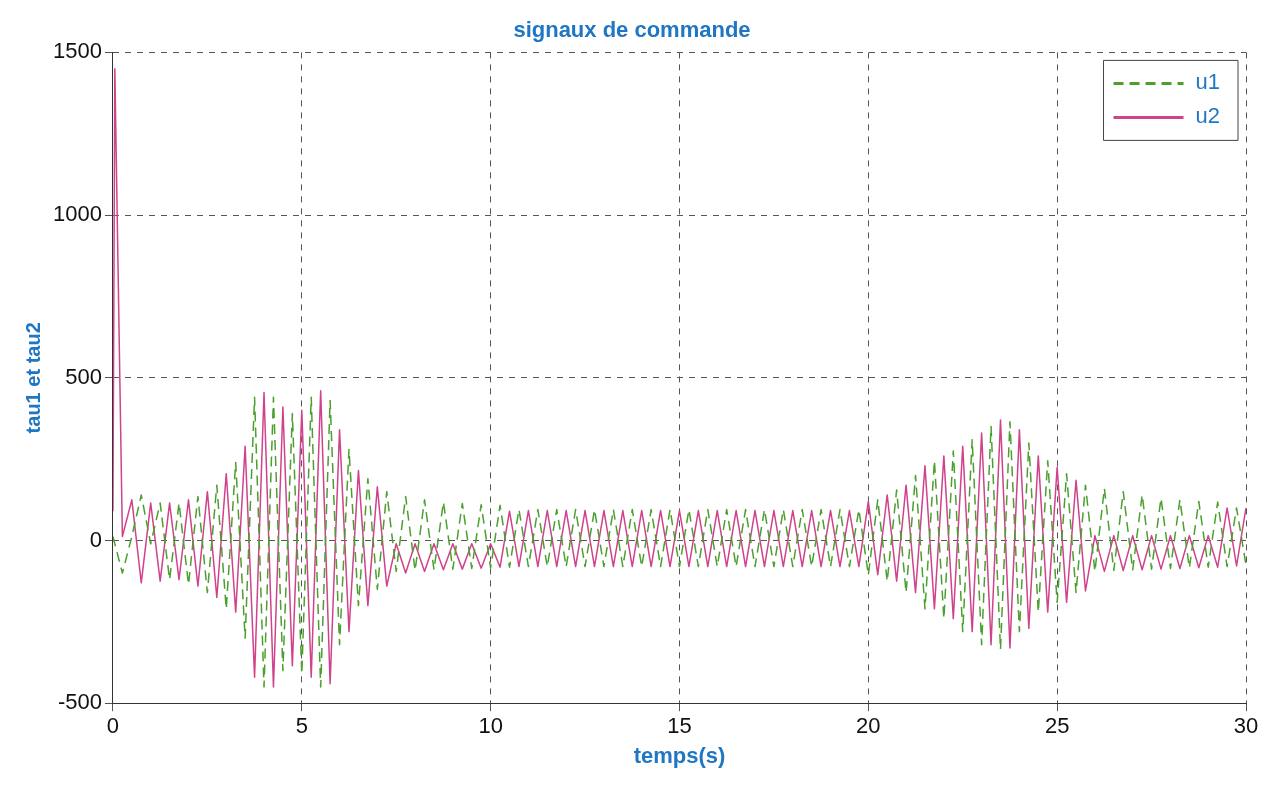 This screenshot has width=1284, height=786. Describe the element at coordinates (868, 726) in the screenshot. I see `x-tick-label: 20` at that location.